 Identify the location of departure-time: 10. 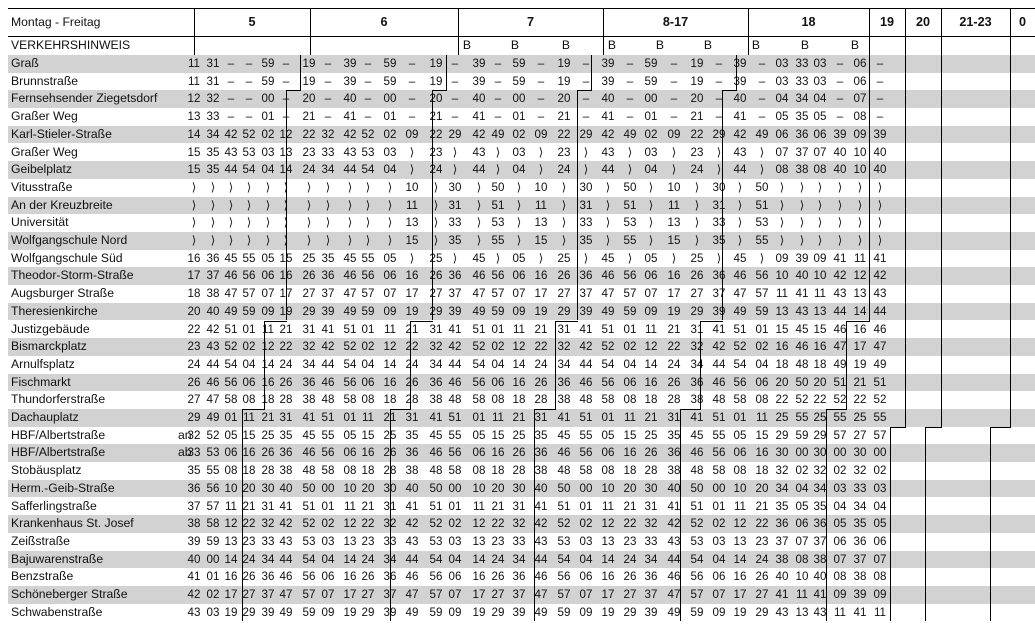
(674, 187).